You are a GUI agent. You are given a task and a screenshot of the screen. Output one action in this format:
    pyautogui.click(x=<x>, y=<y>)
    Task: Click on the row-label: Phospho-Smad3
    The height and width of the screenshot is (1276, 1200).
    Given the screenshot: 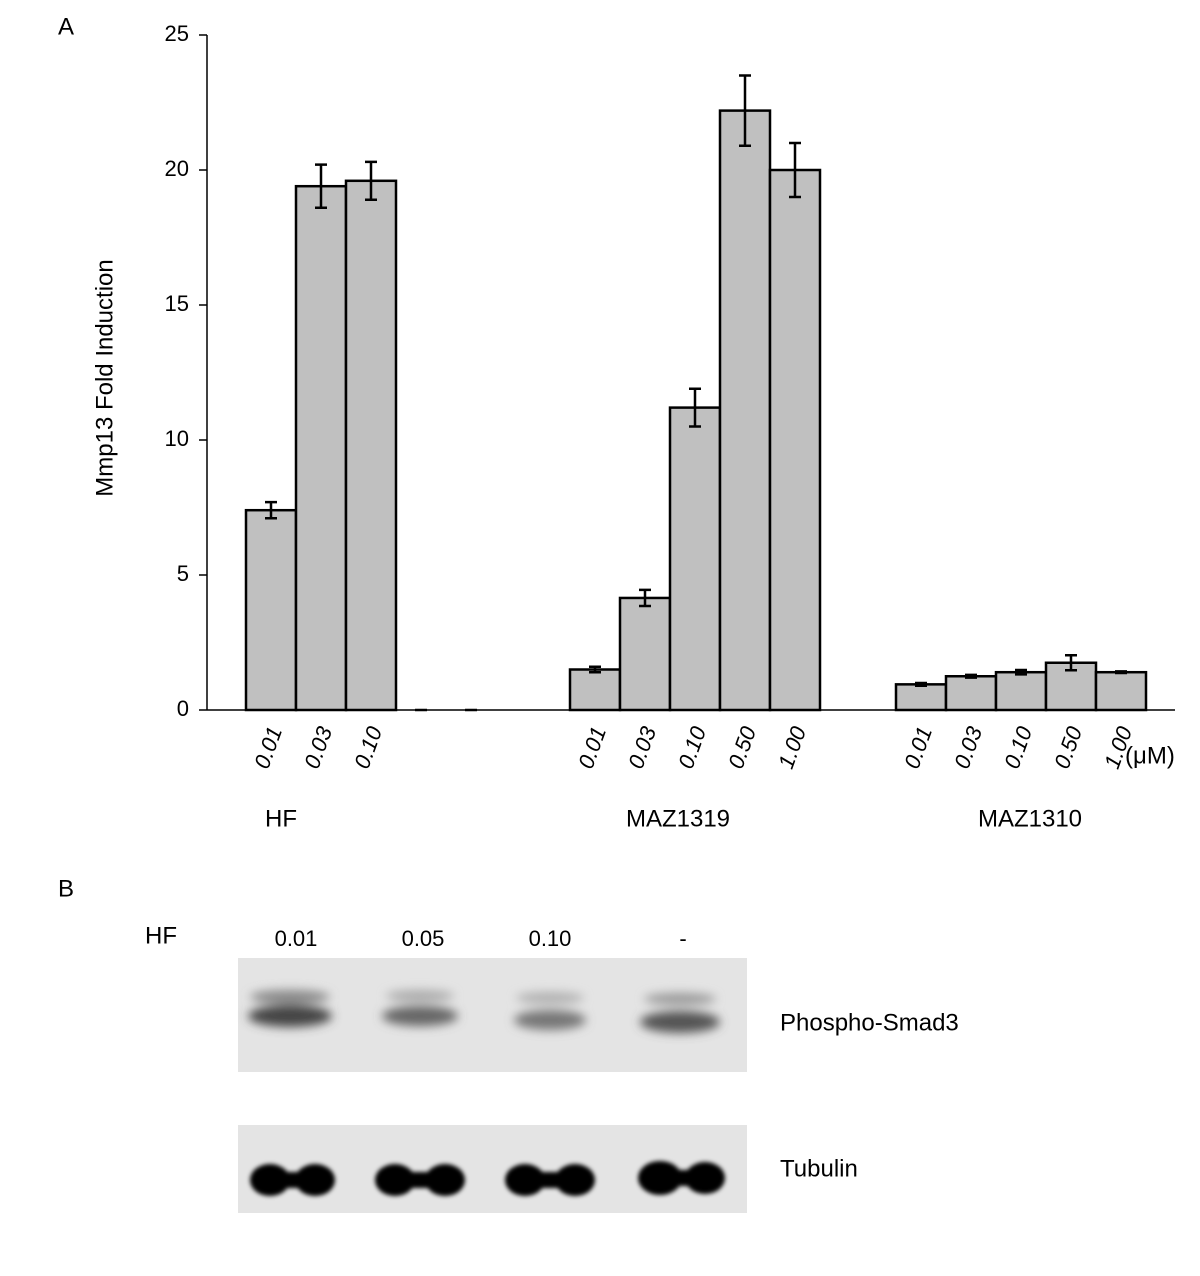 What is the action you would take?
    pyautogui.click(x=869, y=1022)
    